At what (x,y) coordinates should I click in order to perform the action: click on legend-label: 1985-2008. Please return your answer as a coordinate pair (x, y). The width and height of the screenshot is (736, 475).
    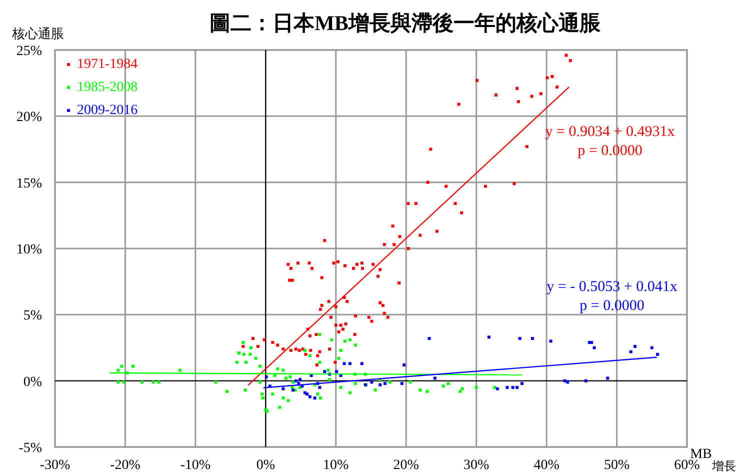
    Looking at the image, I should click on (107, 87).